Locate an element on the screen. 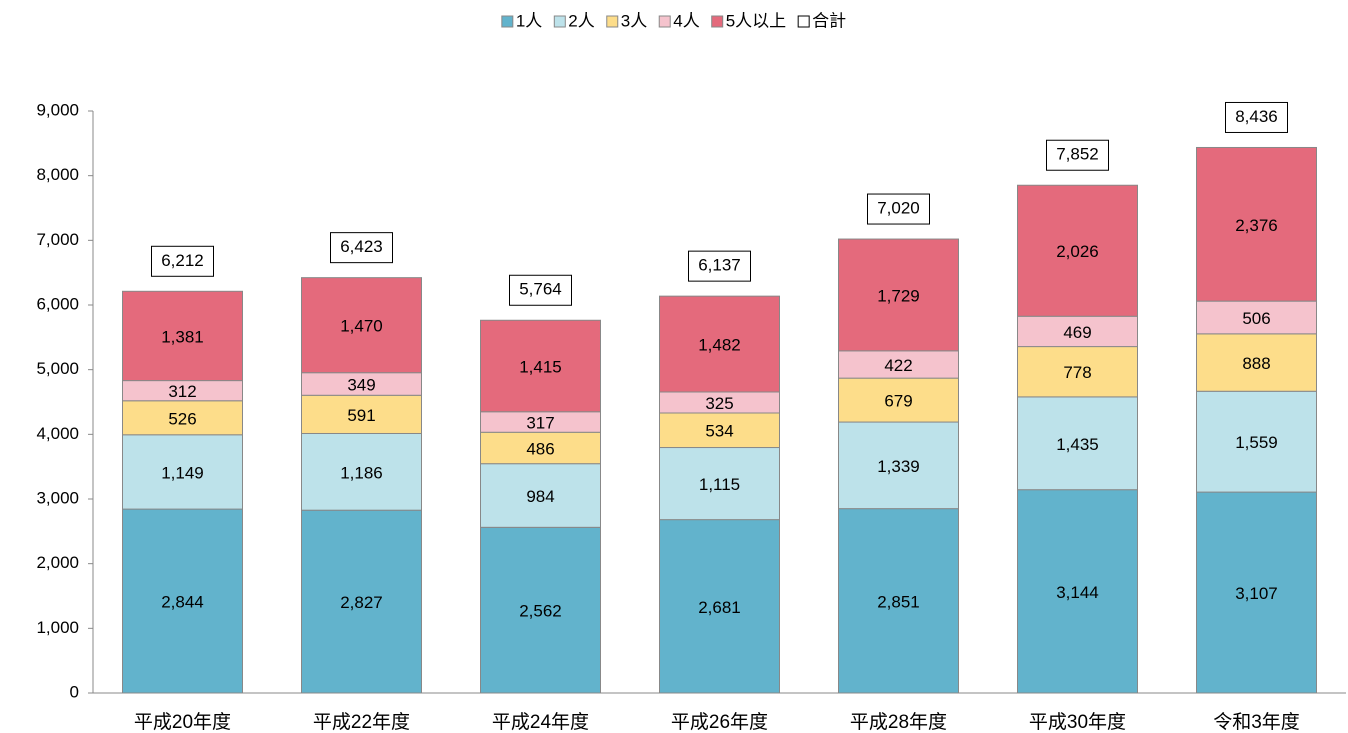 This screenshot has height=733, width=1348. data-label: 349 is located at coordinates (361, 384).